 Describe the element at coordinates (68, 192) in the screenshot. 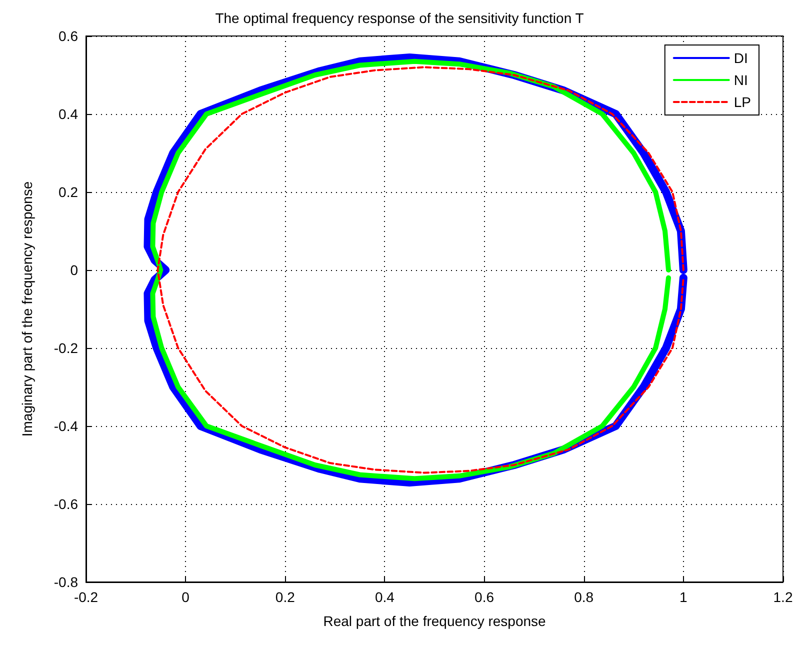

I see `y-tick-label: 0.2` at that location.